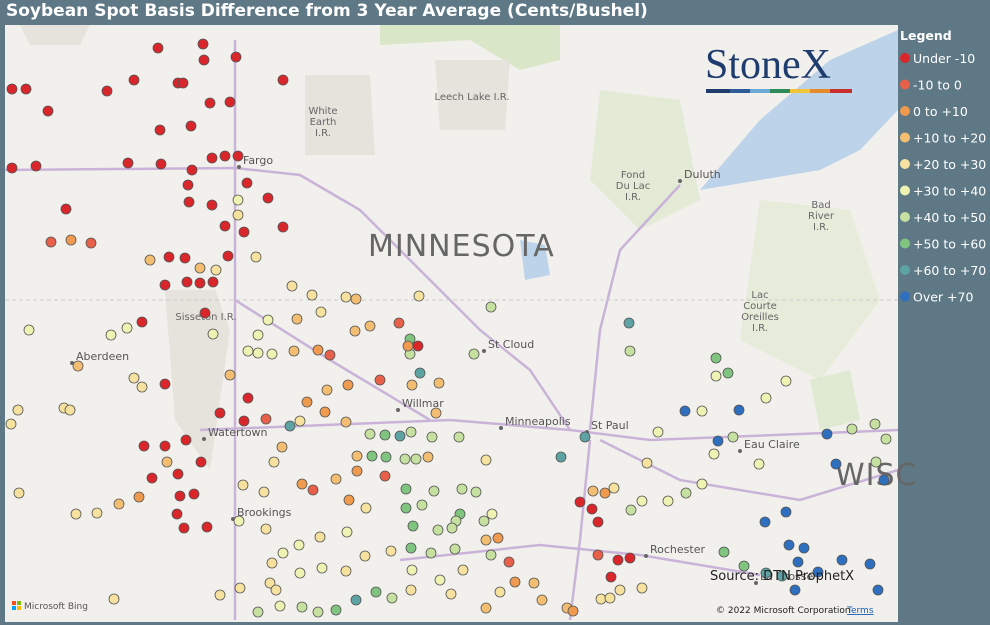  I want to click on legend-label: +50 to +60, so click(949, 244).